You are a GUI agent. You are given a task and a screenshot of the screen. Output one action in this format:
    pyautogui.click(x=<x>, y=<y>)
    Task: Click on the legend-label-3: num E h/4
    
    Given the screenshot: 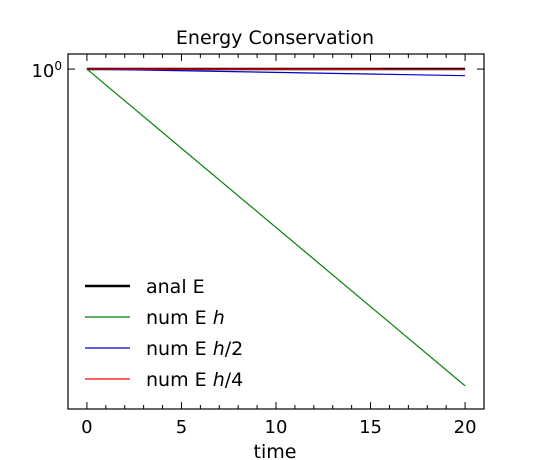 What is the action you would take?
    pyautogui.click(x=194, y=380)
    